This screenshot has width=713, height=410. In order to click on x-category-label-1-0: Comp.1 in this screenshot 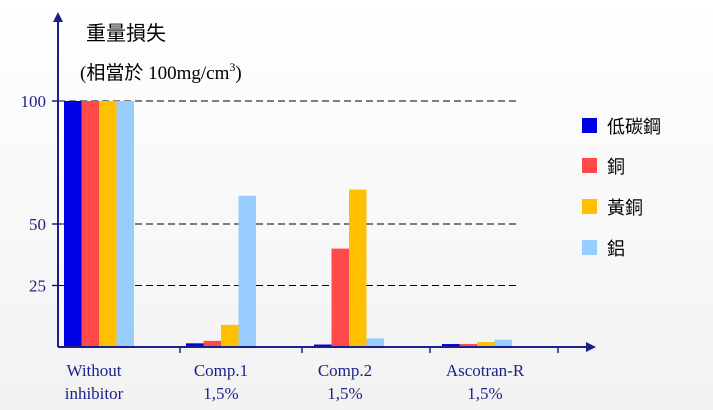, I will do `click(221, 370)`.